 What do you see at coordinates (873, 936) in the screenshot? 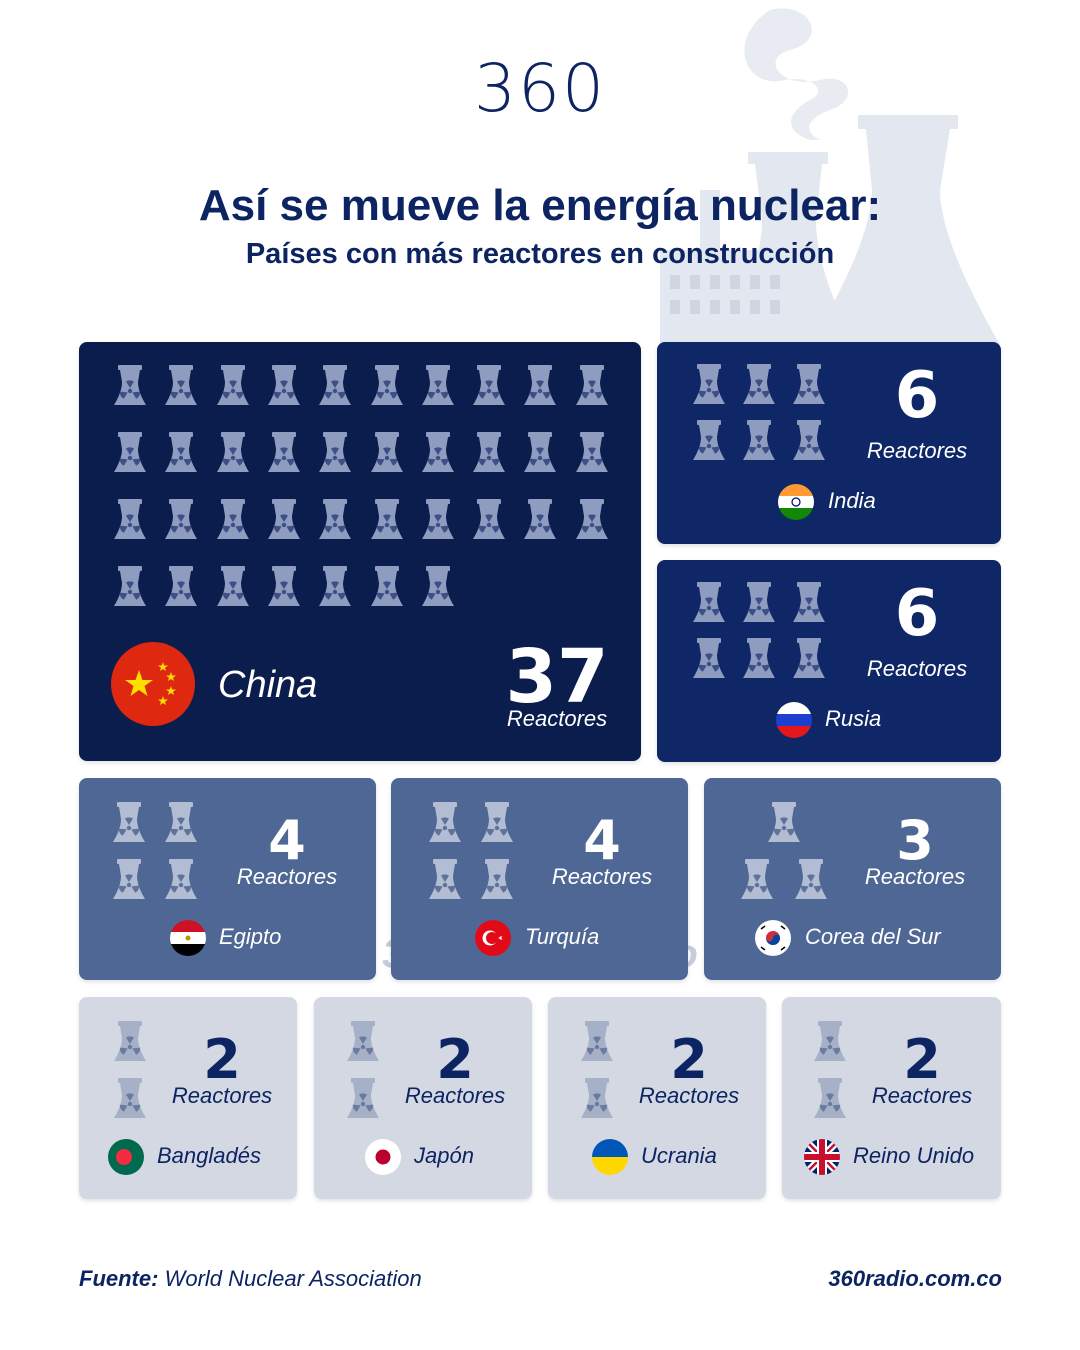
I see `country-name: Corea del Sur` at bounding box center [873, 936].